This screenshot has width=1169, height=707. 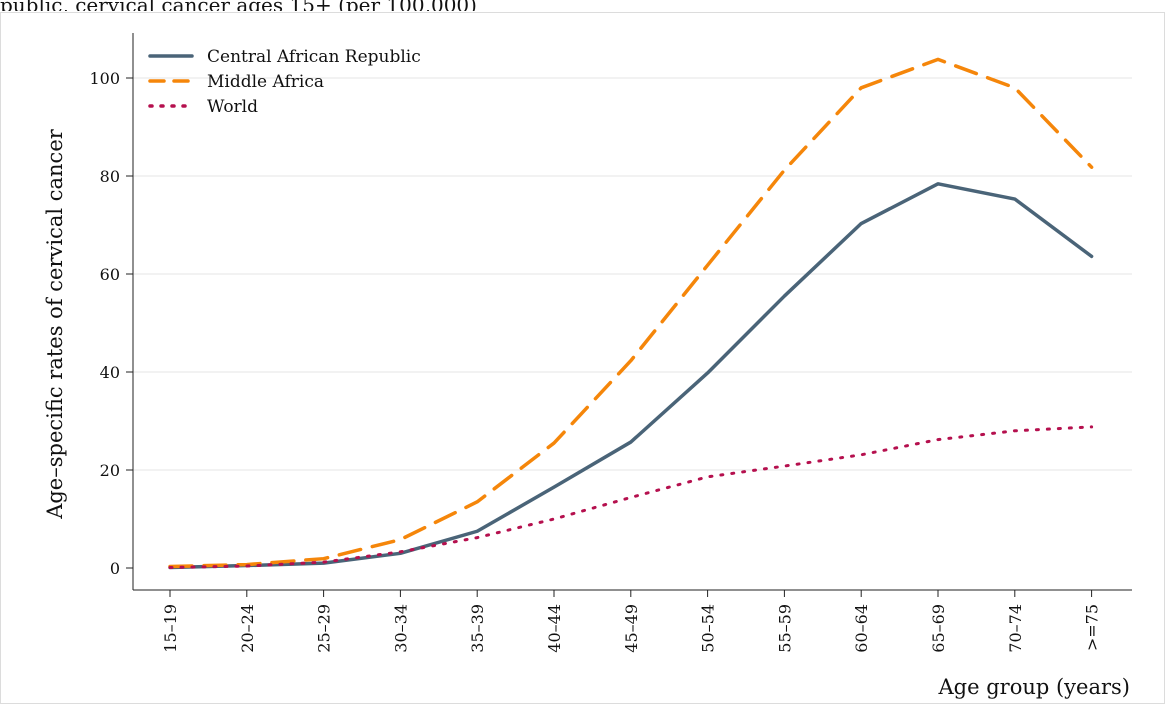 I want to click on x-tick-label: 25–29, so click(x=324, y=628).